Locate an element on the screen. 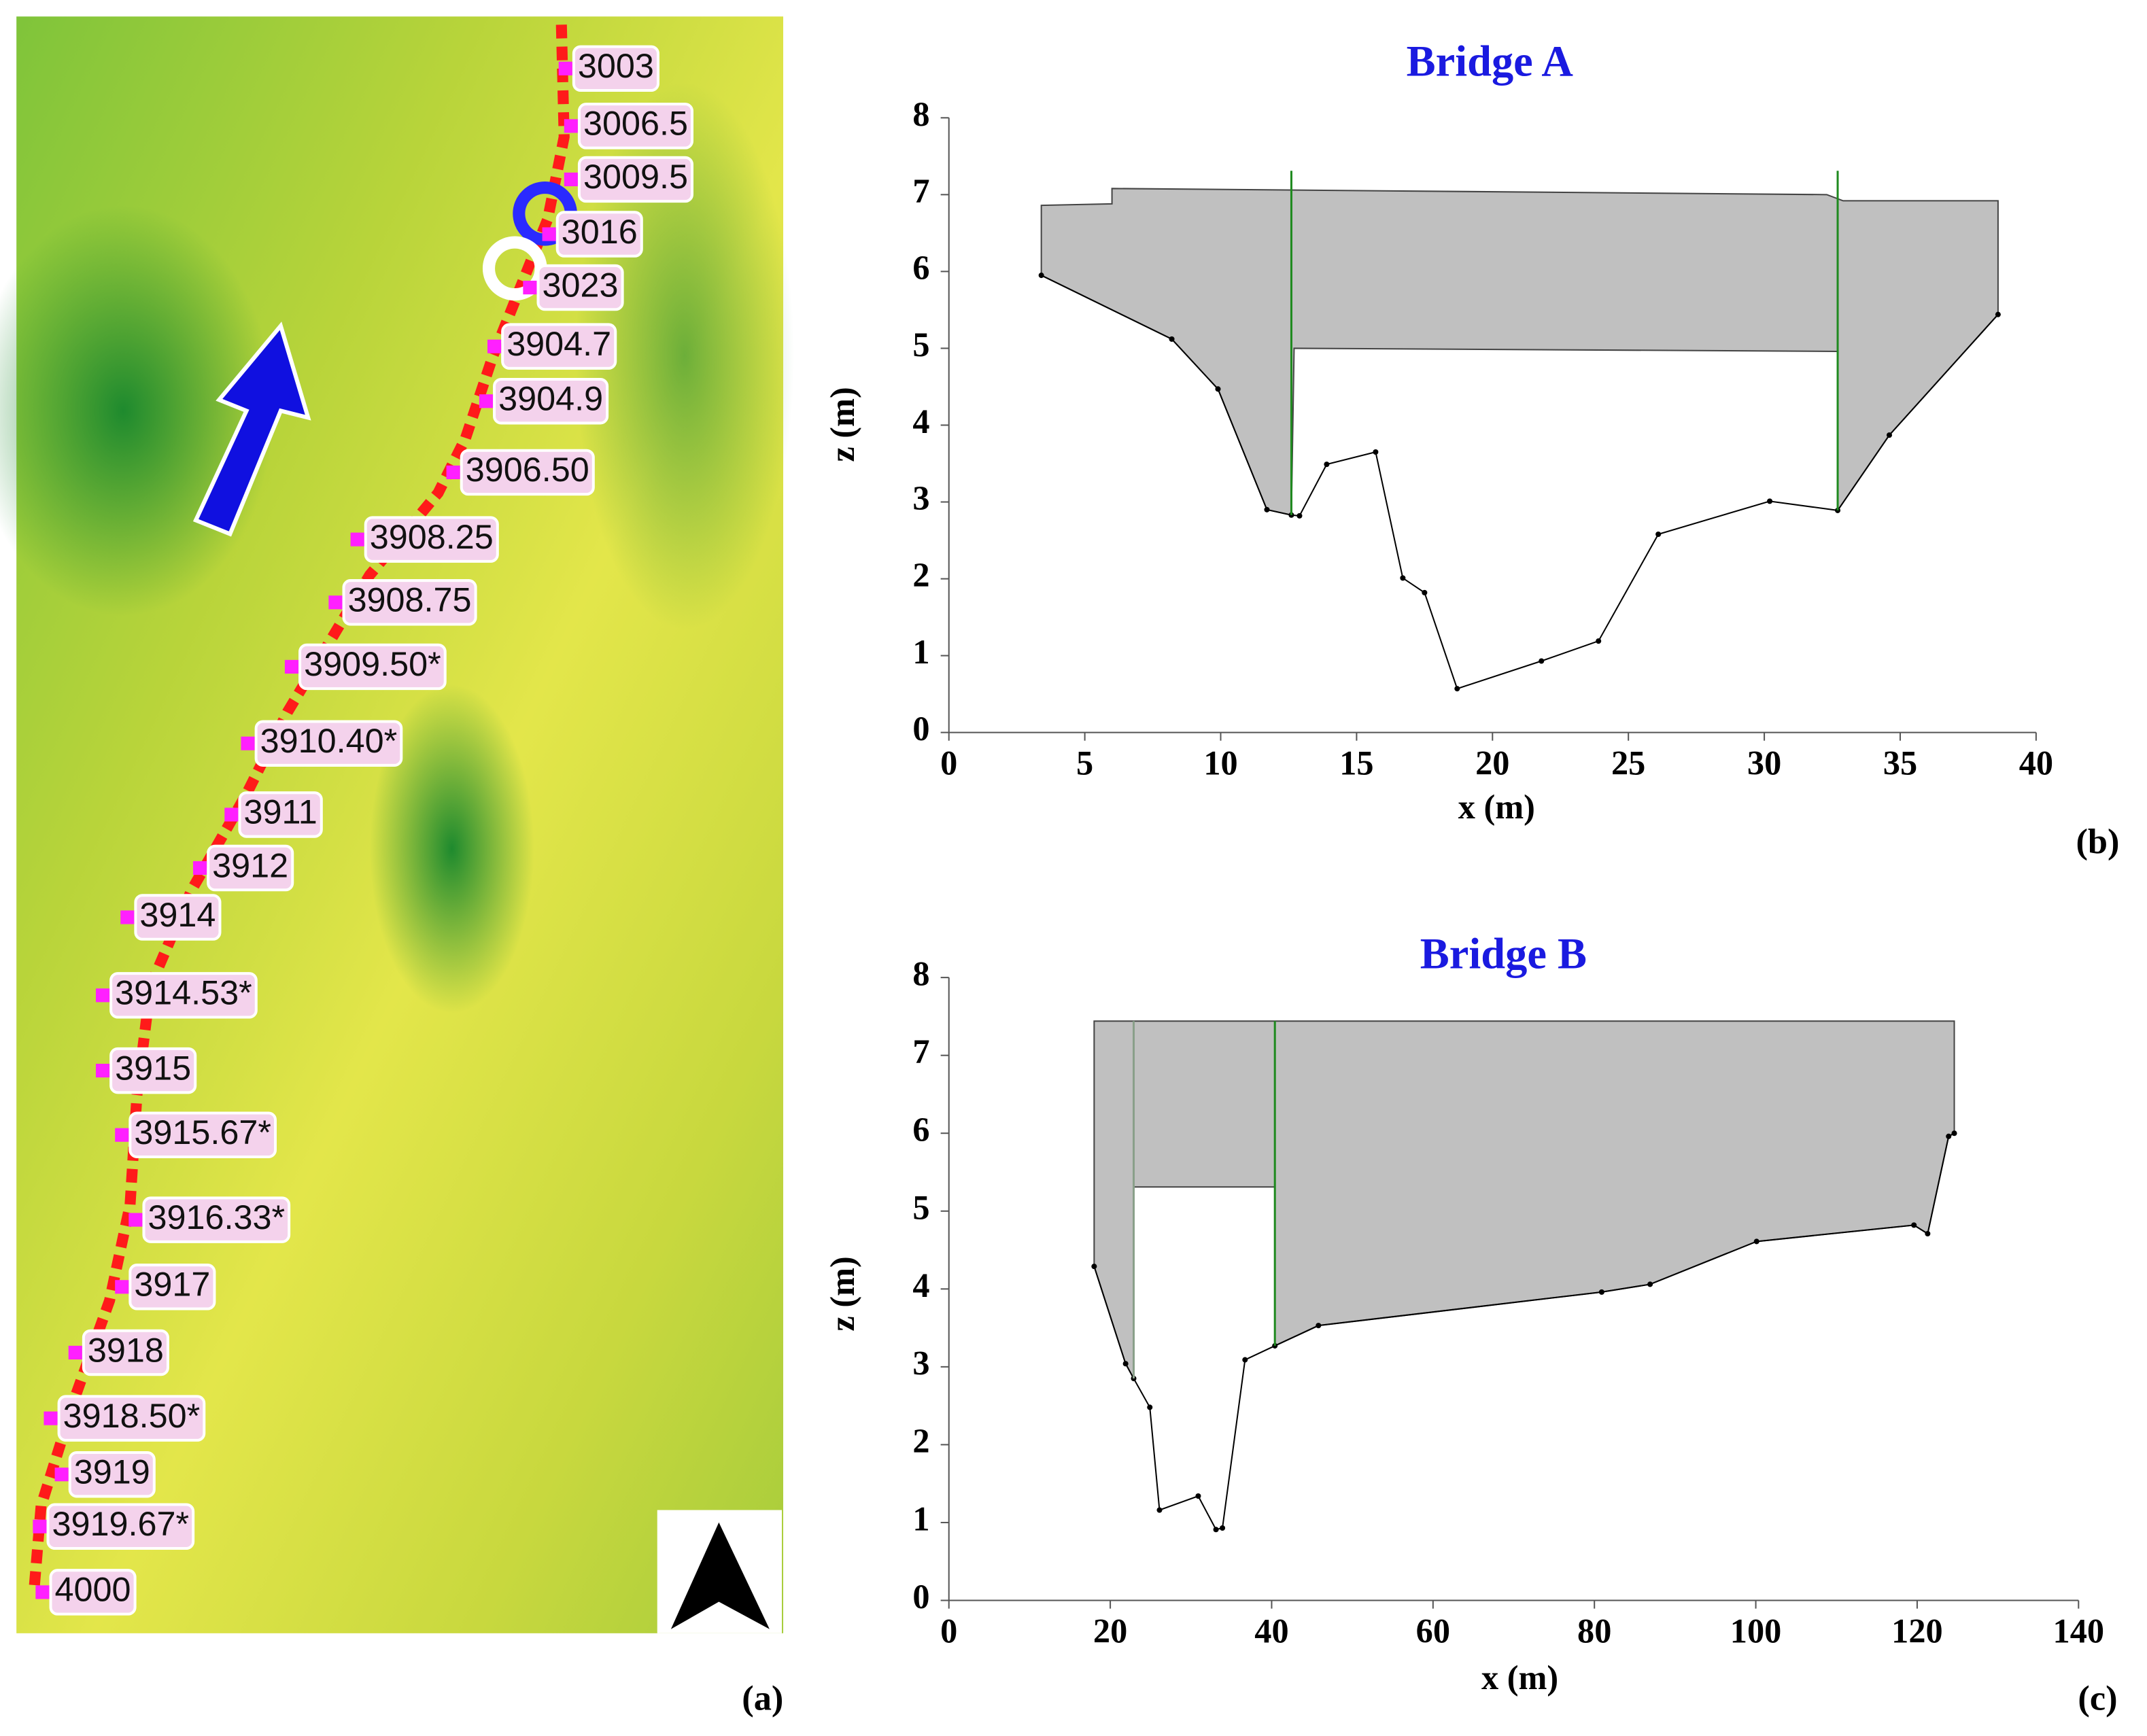 The image size is (2147, 1736). map-label: 3904.7 is located at coordinates (552, 346).